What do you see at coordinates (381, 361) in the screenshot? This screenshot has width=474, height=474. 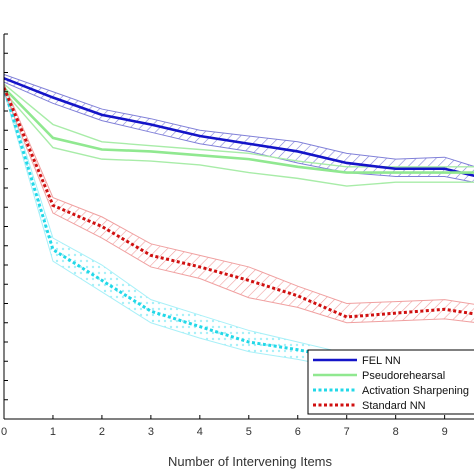 I see `legend-label-fel-nn: FEL NN` at bounding box center [381, 361].